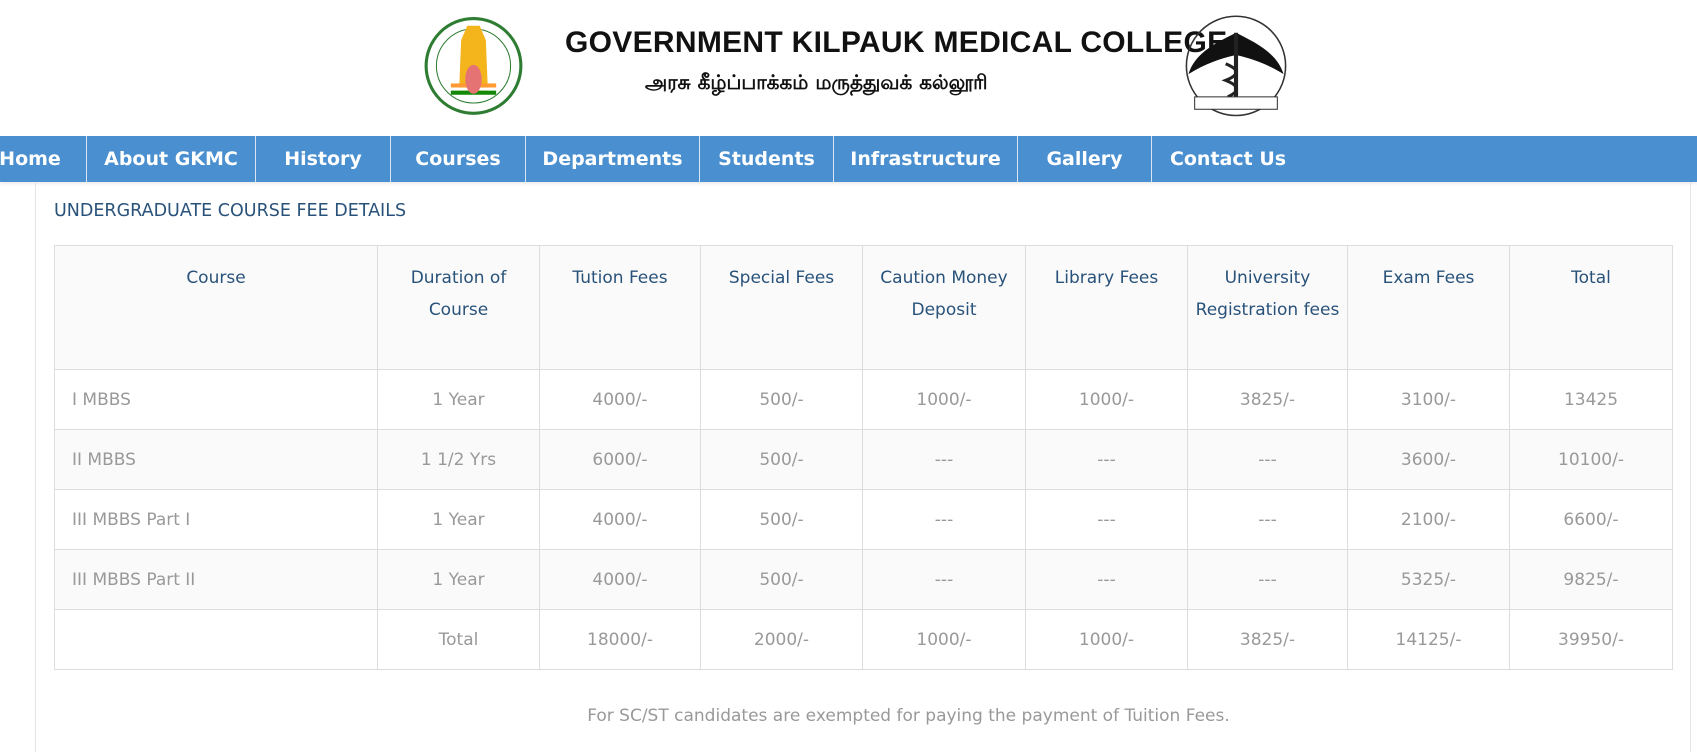 This screenshot has height=752, width=1697. I want to click on nav-gallery: Gallery, so click(1085, 159).